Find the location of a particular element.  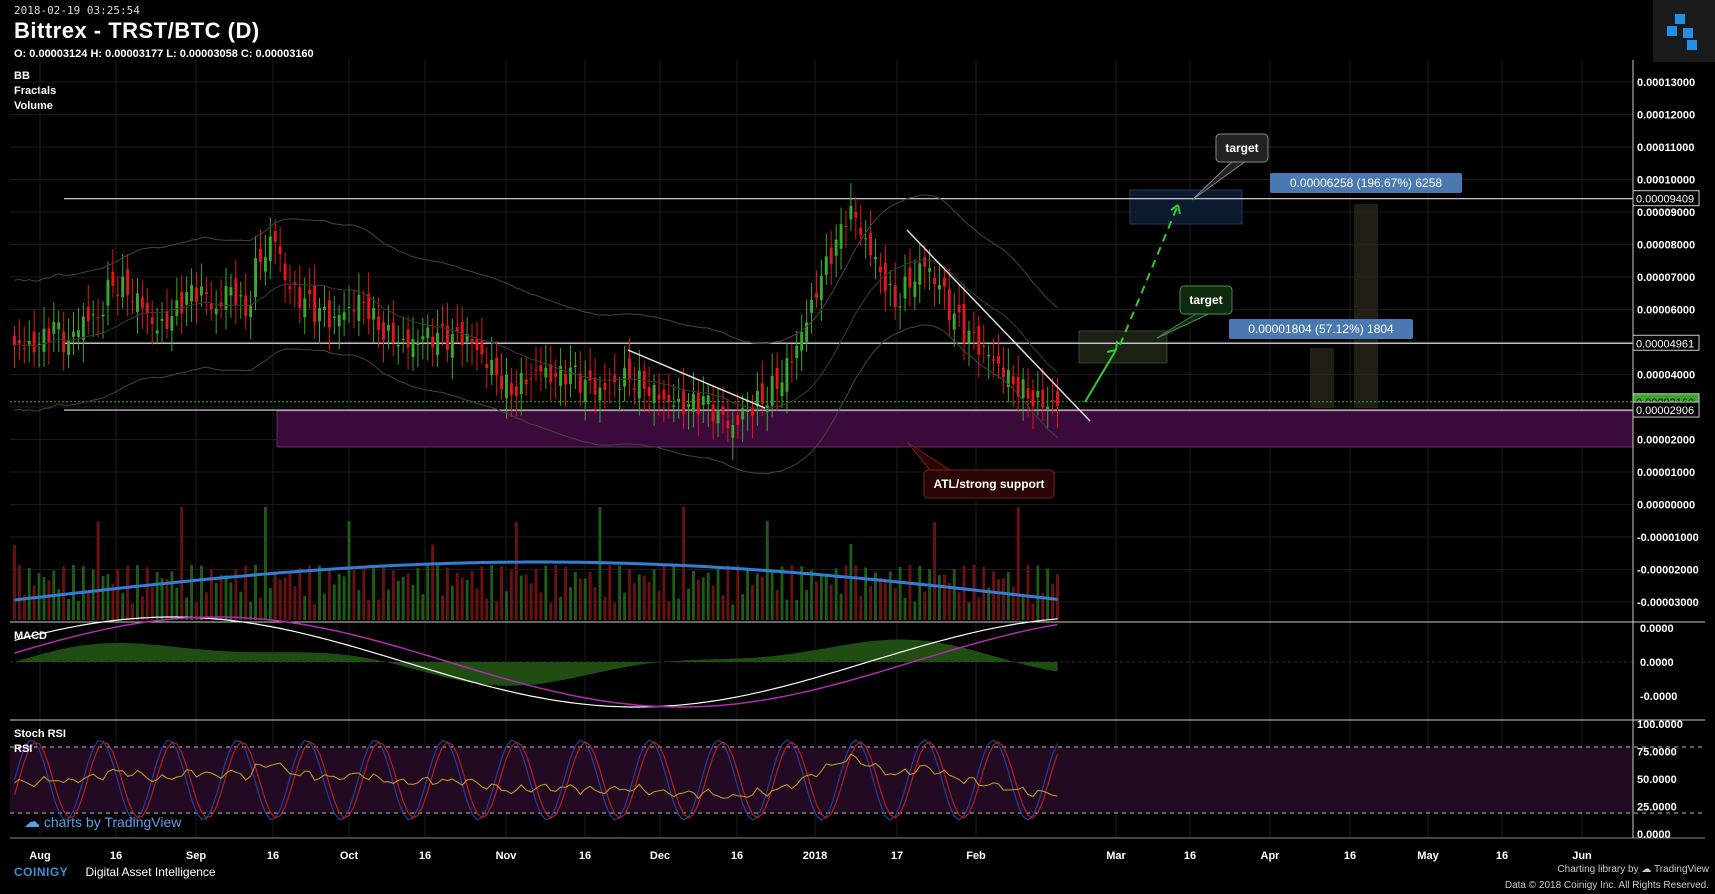

cloud-icon: ☁ is located at coordinates (32, 822).